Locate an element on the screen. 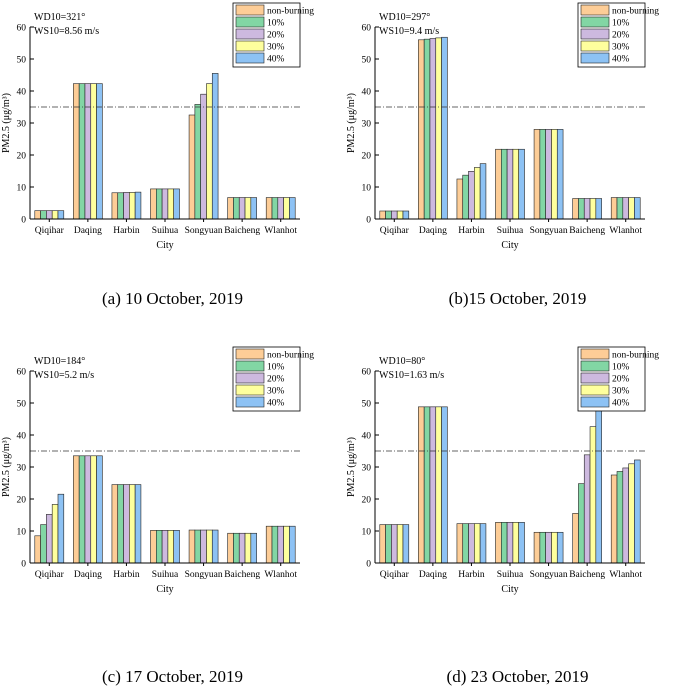 Image resolution: width=691 pixels, height=688 pixels. bar-a-s3-c5 is located at coordinates (248, 208).